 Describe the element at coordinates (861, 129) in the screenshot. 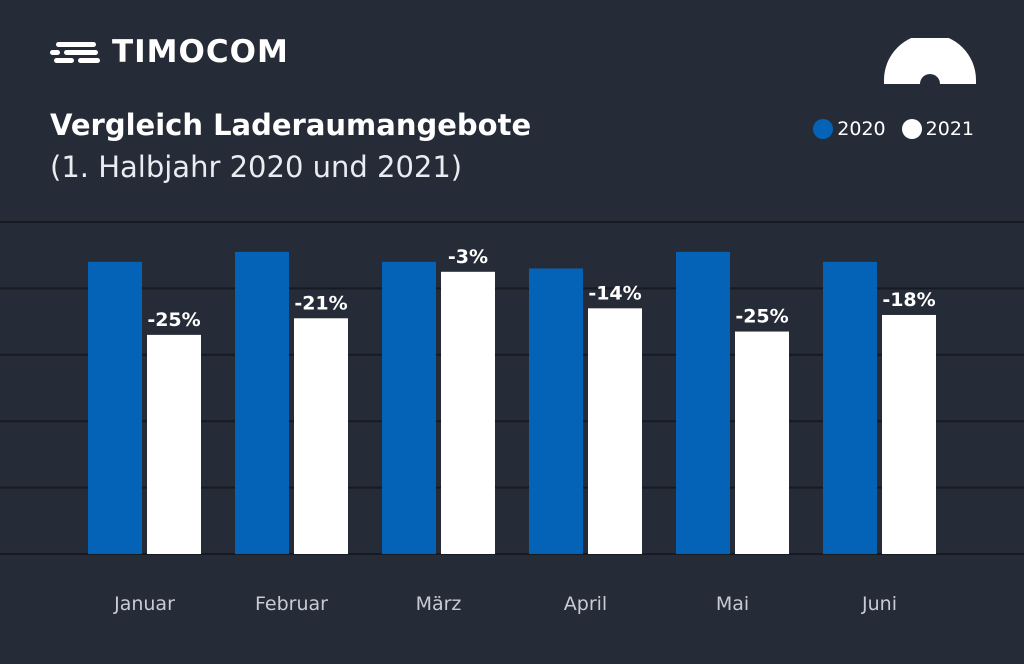

I see `legend-label-2020: 2020` at that location.